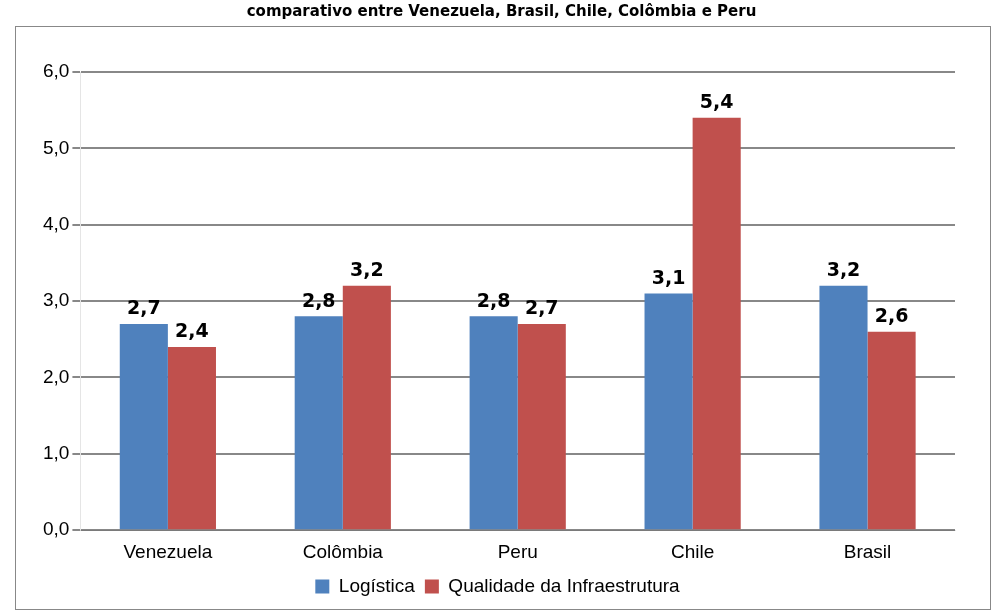 Image resolution: width=1003 pixels, height=610 pixels. I want to click on x-tick-label: Peru, so click(517, 551).